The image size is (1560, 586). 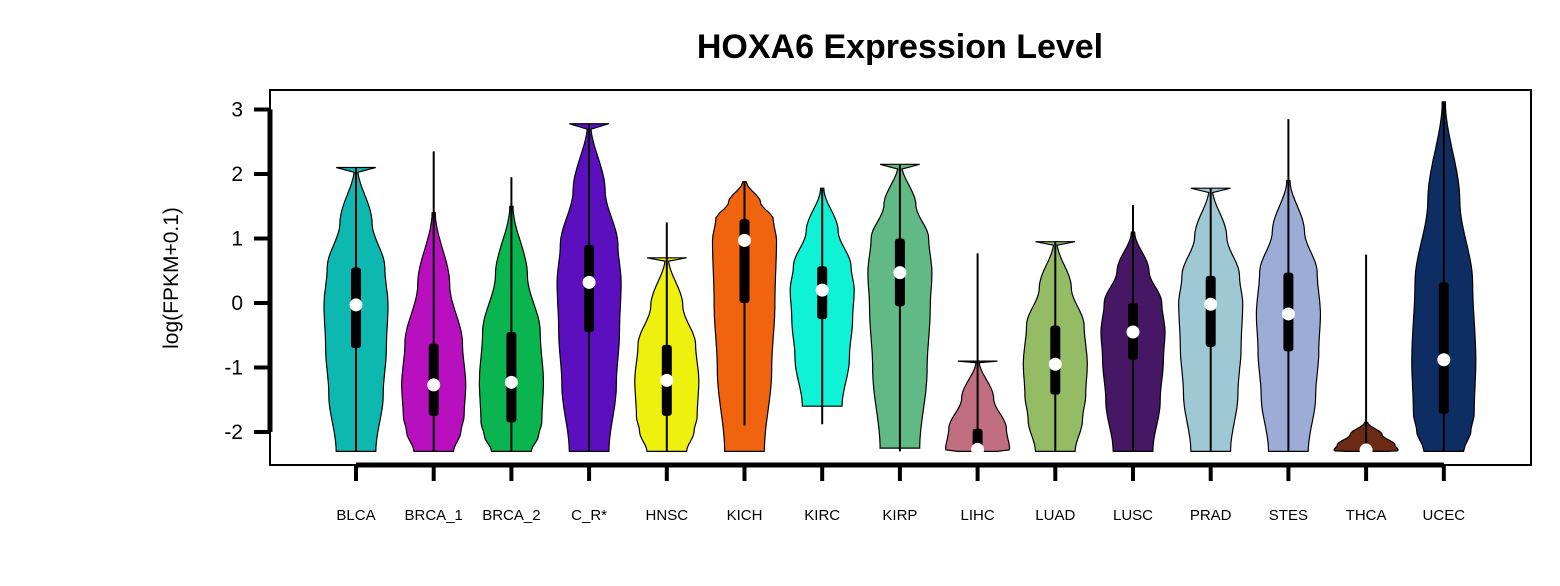 I want to click on x-tick-label: STES, so click(x=1288, y=515).